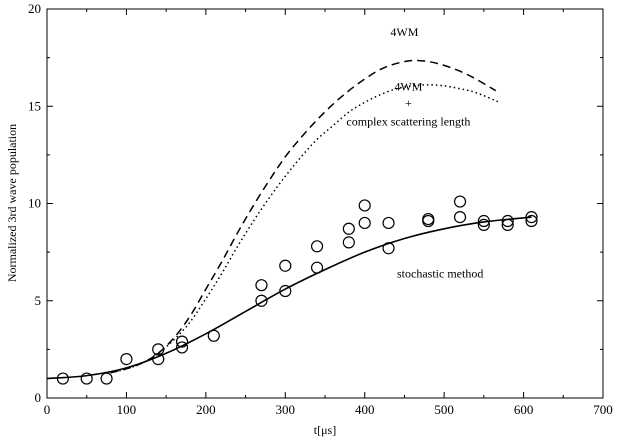  What do you see at coordinates (12, 203) in the screenshot?
I see `y-axis-label: Normalized 3rd wave population` at bounding box center [12, 203].